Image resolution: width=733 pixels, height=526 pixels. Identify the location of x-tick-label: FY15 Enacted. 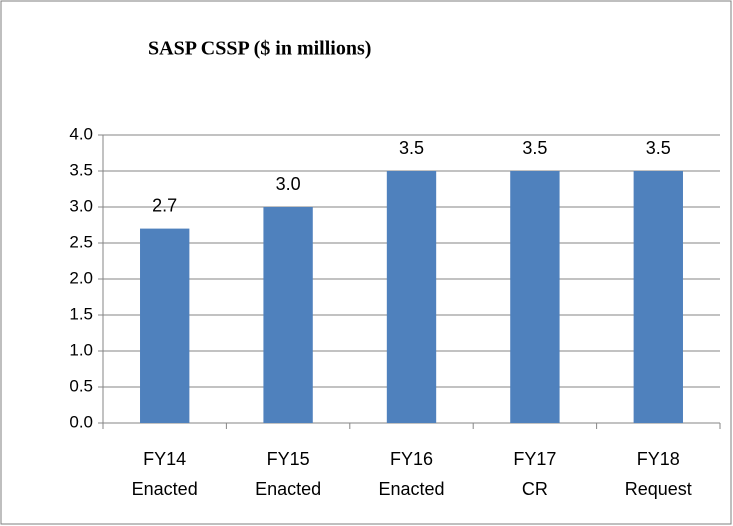
(288, 474).